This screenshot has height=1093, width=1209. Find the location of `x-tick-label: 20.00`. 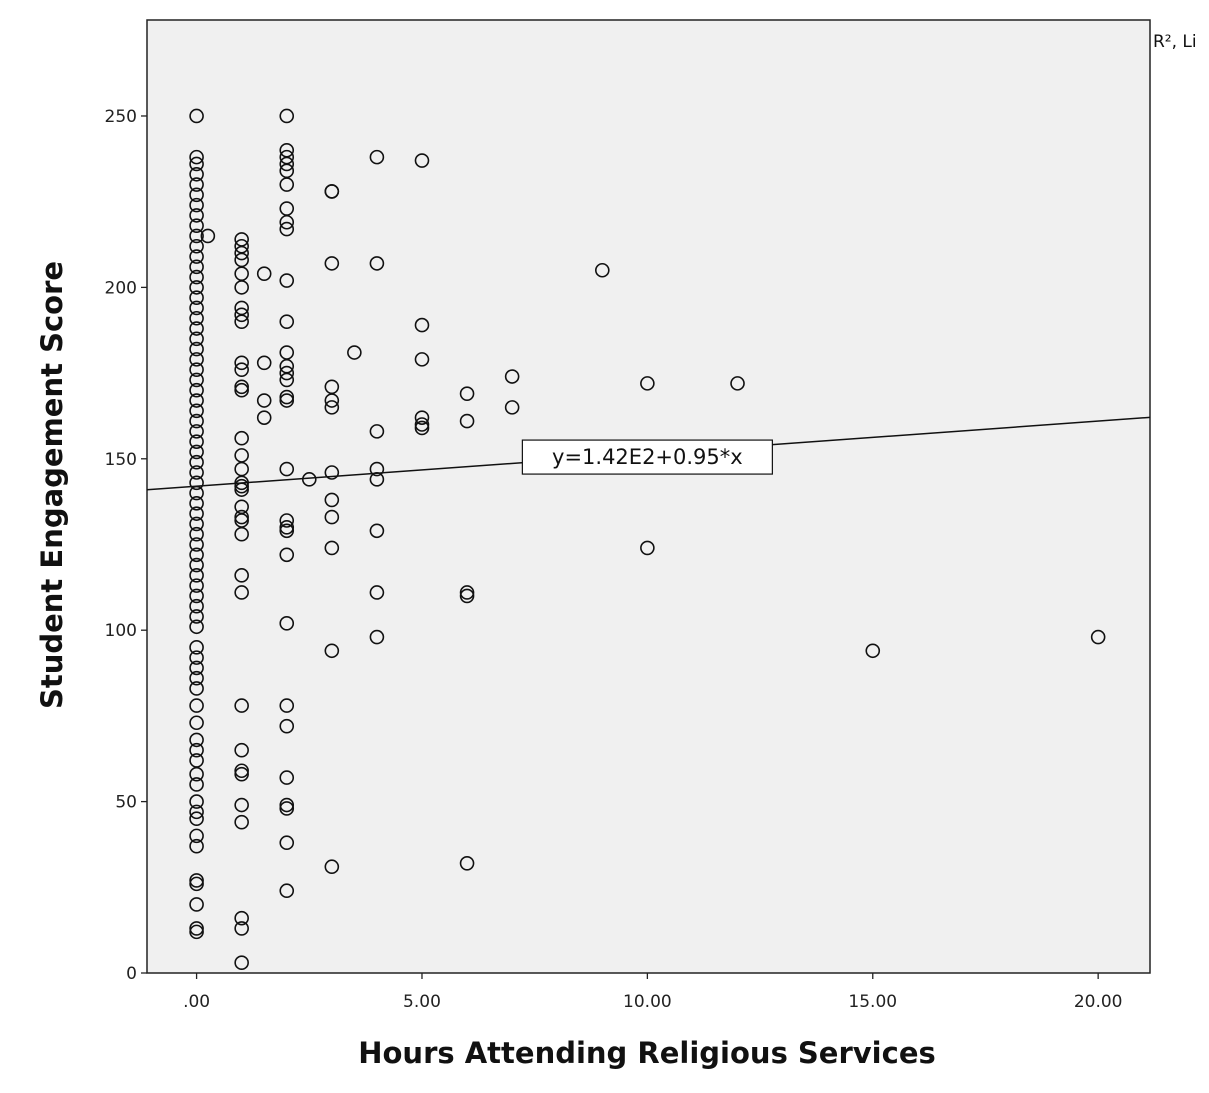

x-tick-label: 20.00 is located at coordinates (1098, 1002).